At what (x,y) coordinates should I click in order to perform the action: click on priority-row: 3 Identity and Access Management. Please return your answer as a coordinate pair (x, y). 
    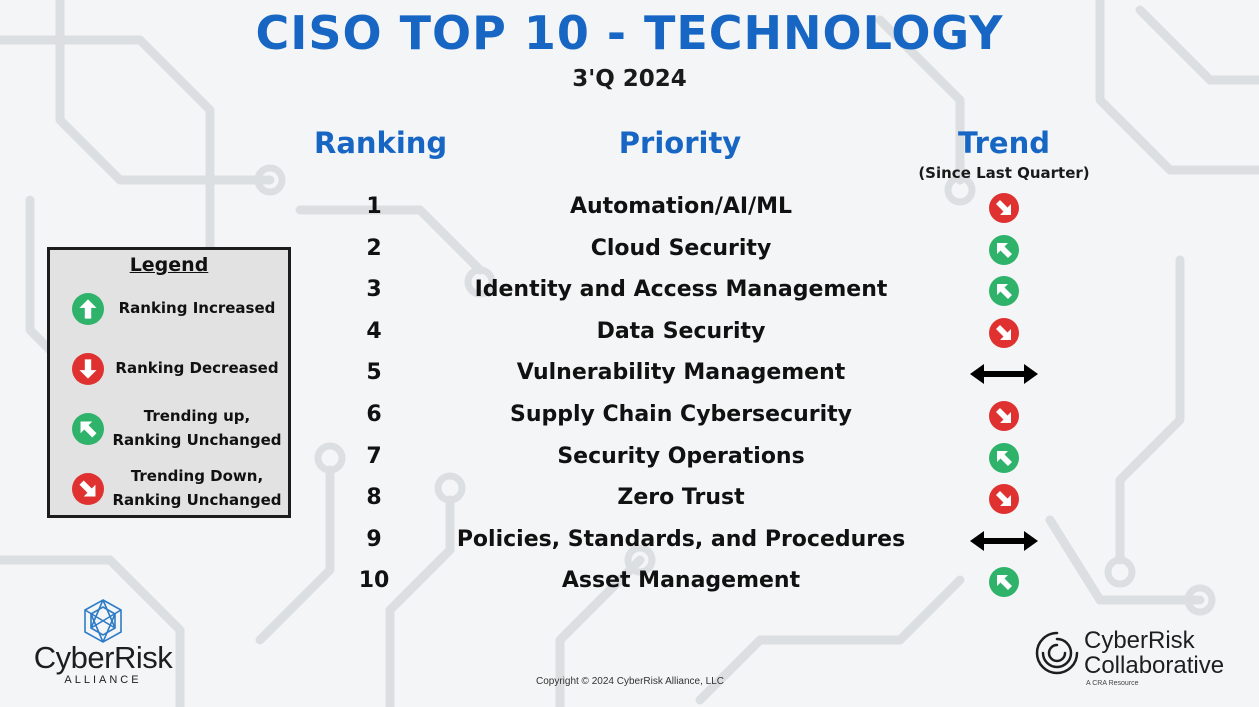
    Looking at the image, I should click on (629, 291).